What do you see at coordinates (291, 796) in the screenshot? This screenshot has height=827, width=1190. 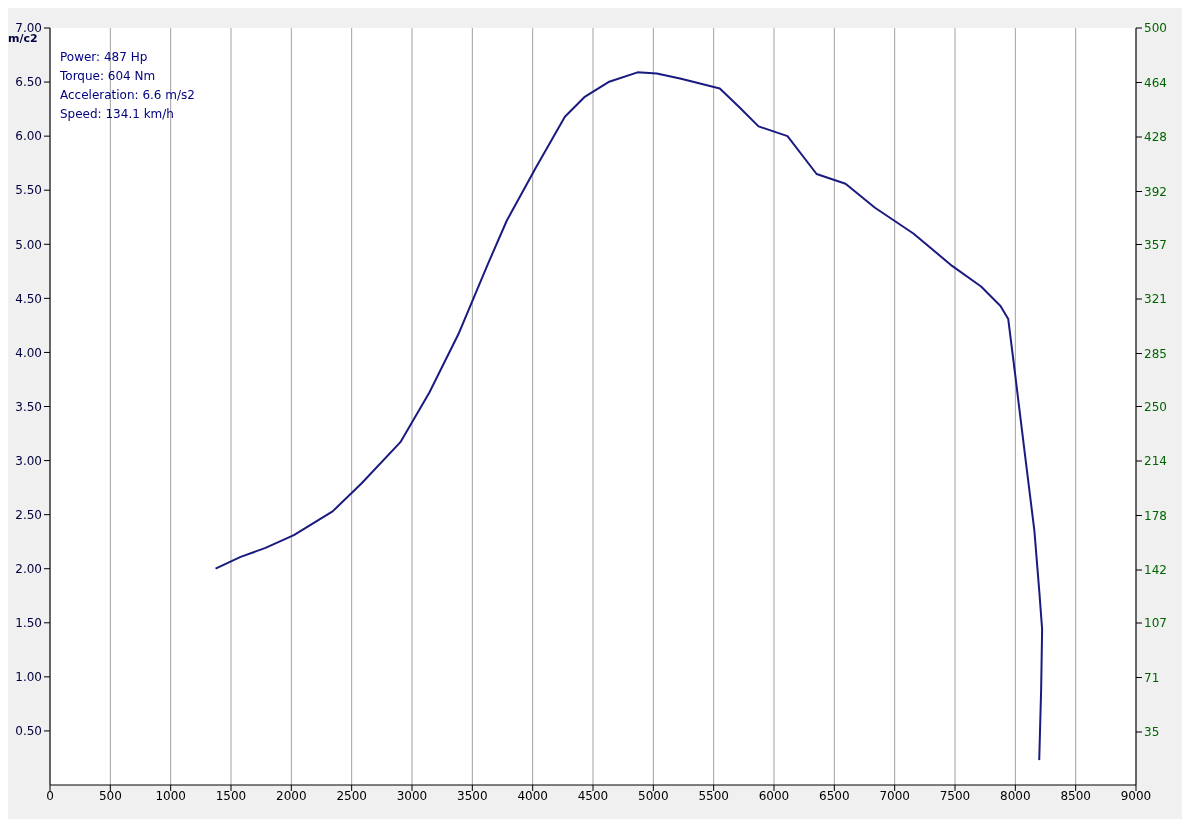 I see `x-tick-label: 2000` at bounding box center [291, 796].